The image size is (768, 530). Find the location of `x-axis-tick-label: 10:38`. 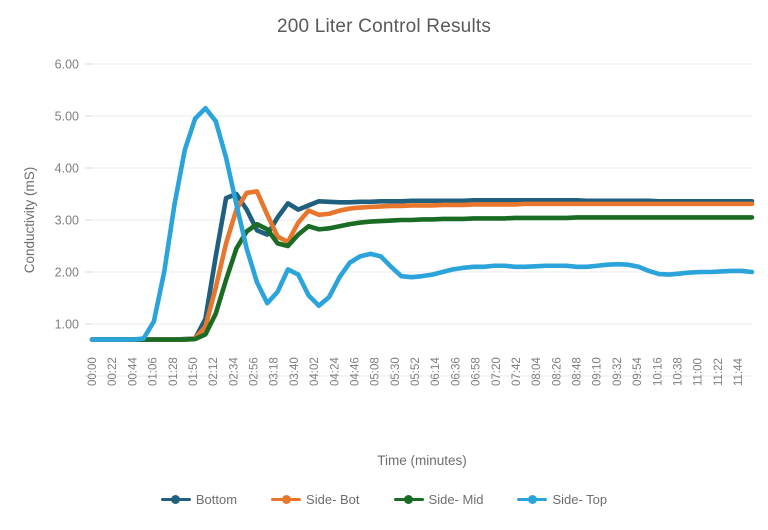

x-axis-tick-label: 10:38 is located at coordinates (678, 371).